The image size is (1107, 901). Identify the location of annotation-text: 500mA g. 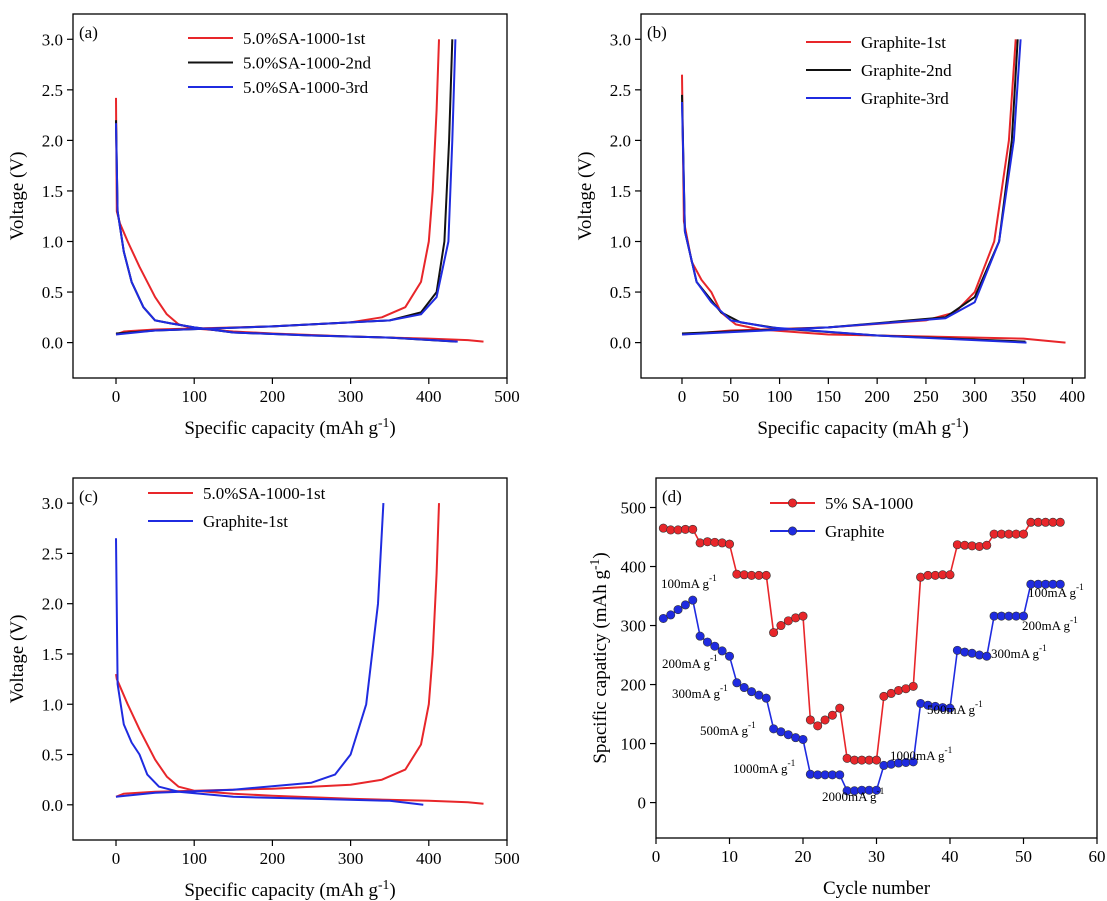
(724, 730).